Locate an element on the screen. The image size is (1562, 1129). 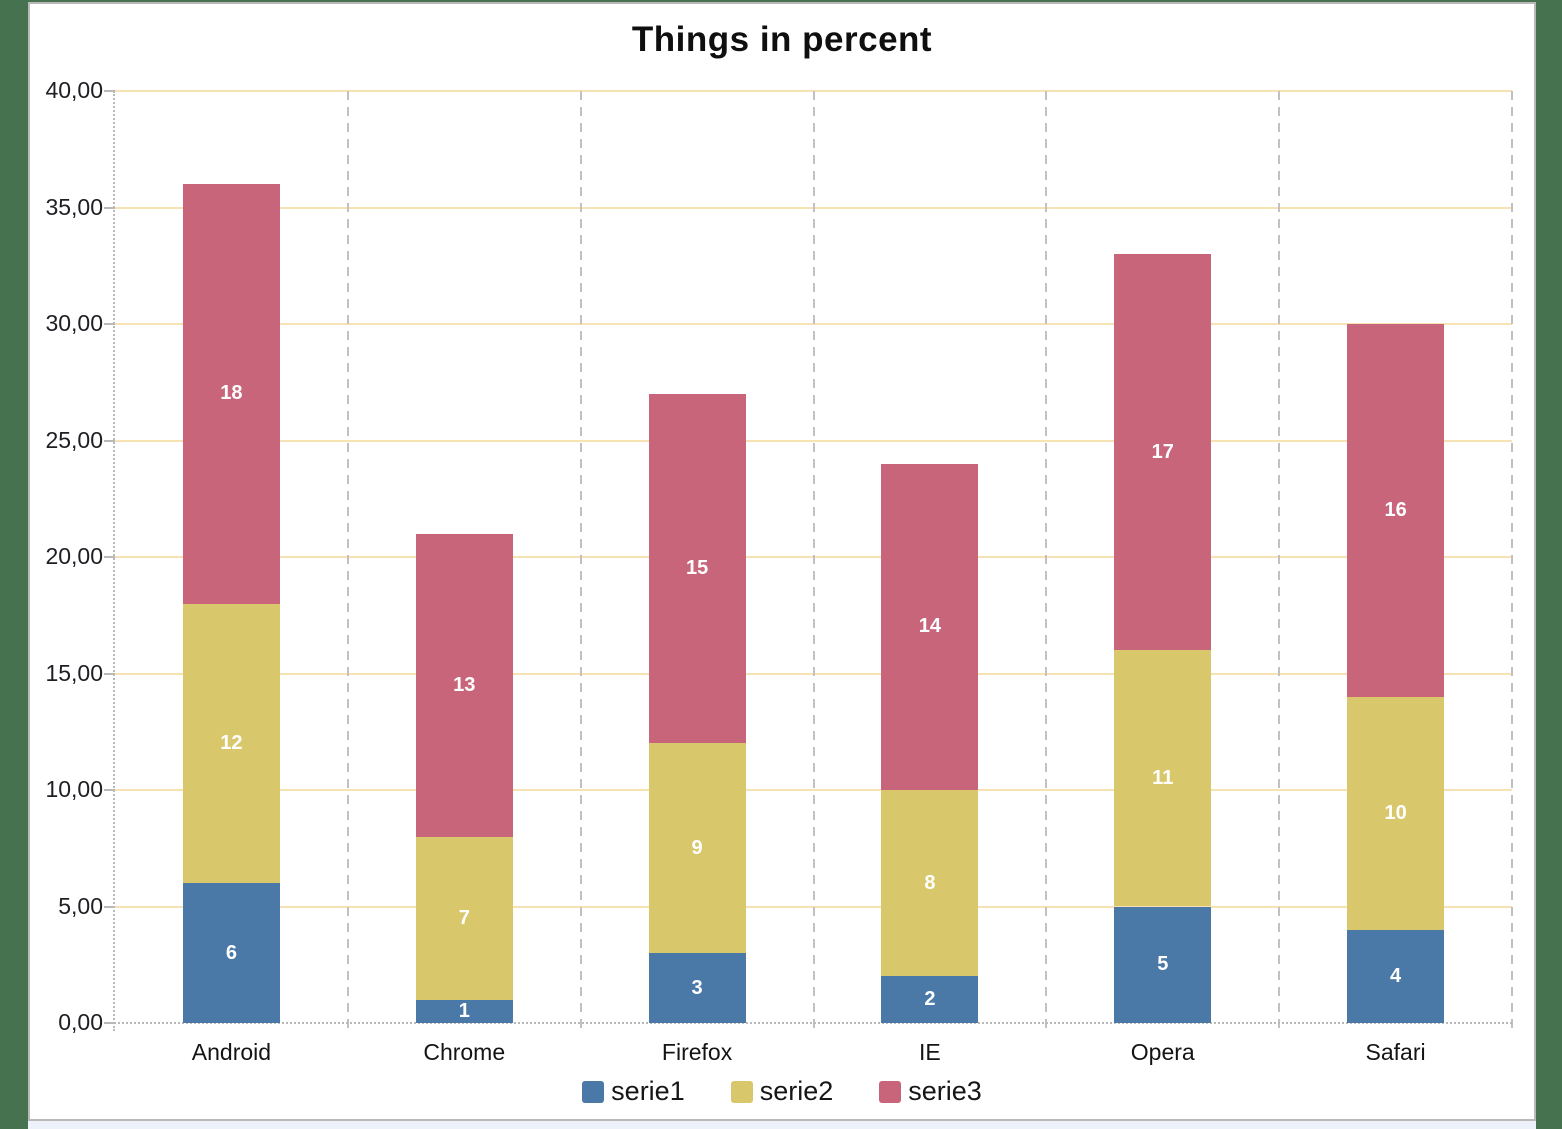
bar-segment-serie2: 7 is located at coordinates (464, 918).